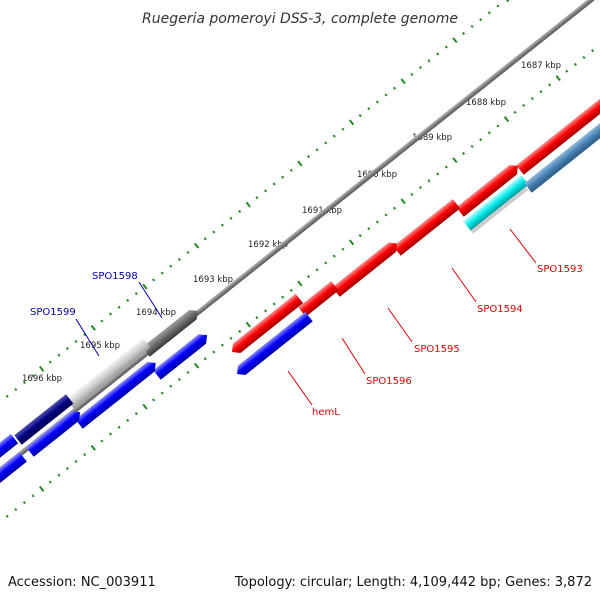  Describe the element at coordinates (42, 379) in the screenshot. I see `tick-label: 1696 kbp` at that location.